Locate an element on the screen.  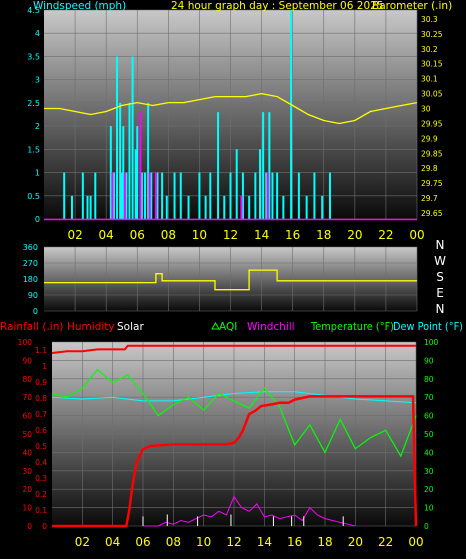
barometer-axis-label: Barometer (.in) is located at coordinates (412, 6).